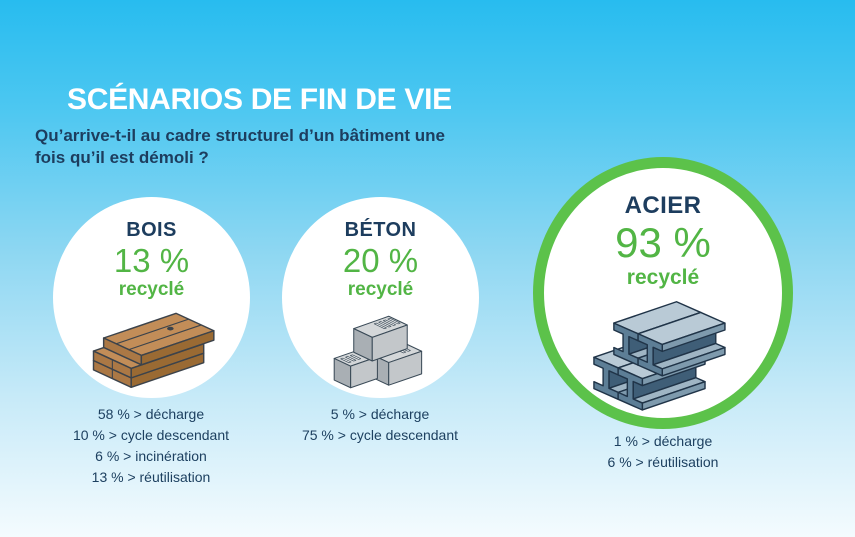 This screenshot has height=537, width=855. Describe the element at coordinates (663, 441) in the screenshot. I see `breakdown-line: 1 % > décharge` at that location.